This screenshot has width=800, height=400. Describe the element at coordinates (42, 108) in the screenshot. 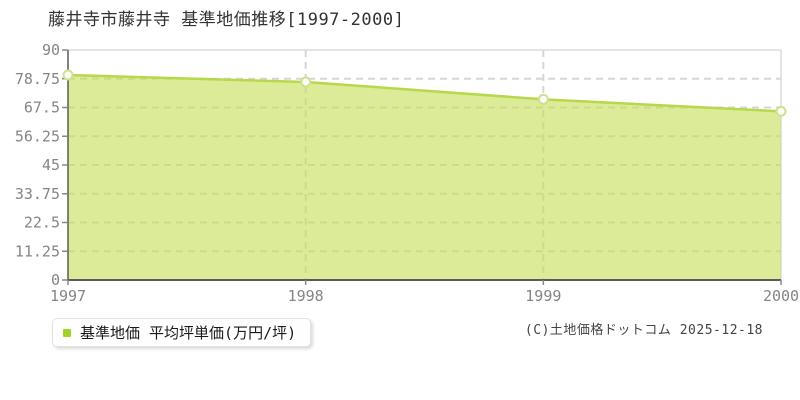

I see `y-tick-label: 67.5` at that location.